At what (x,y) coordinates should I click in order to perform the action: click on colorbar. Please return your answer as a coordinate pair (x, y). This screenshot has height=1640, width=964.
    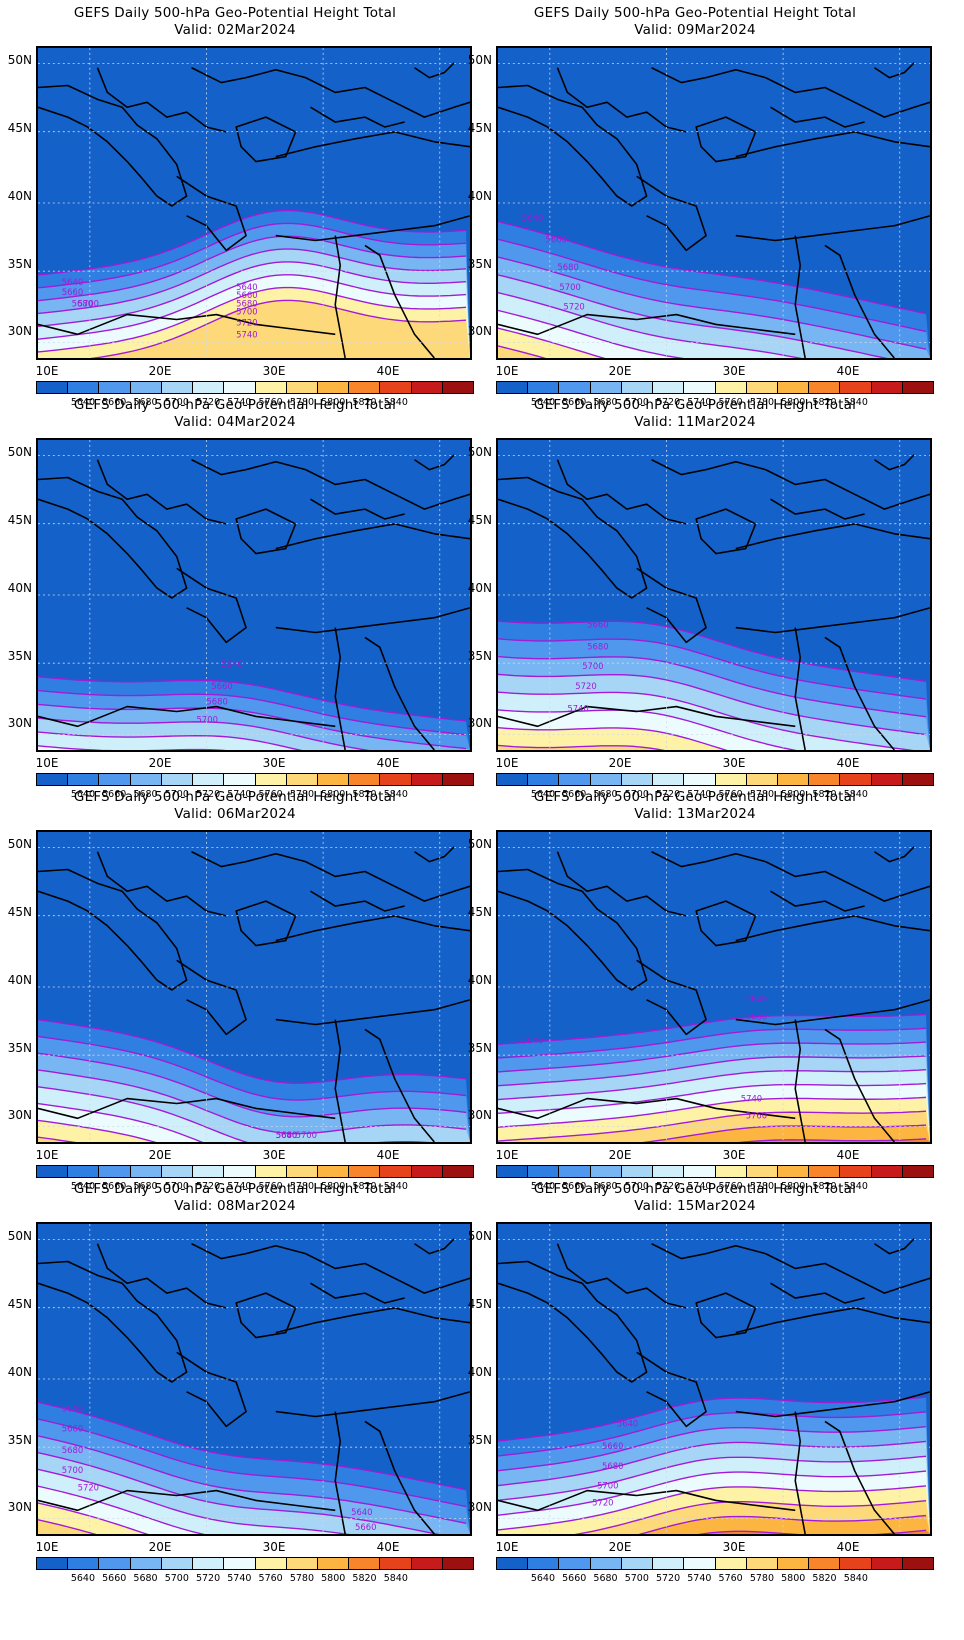
    Looking at the image, I should click on (255, 779).